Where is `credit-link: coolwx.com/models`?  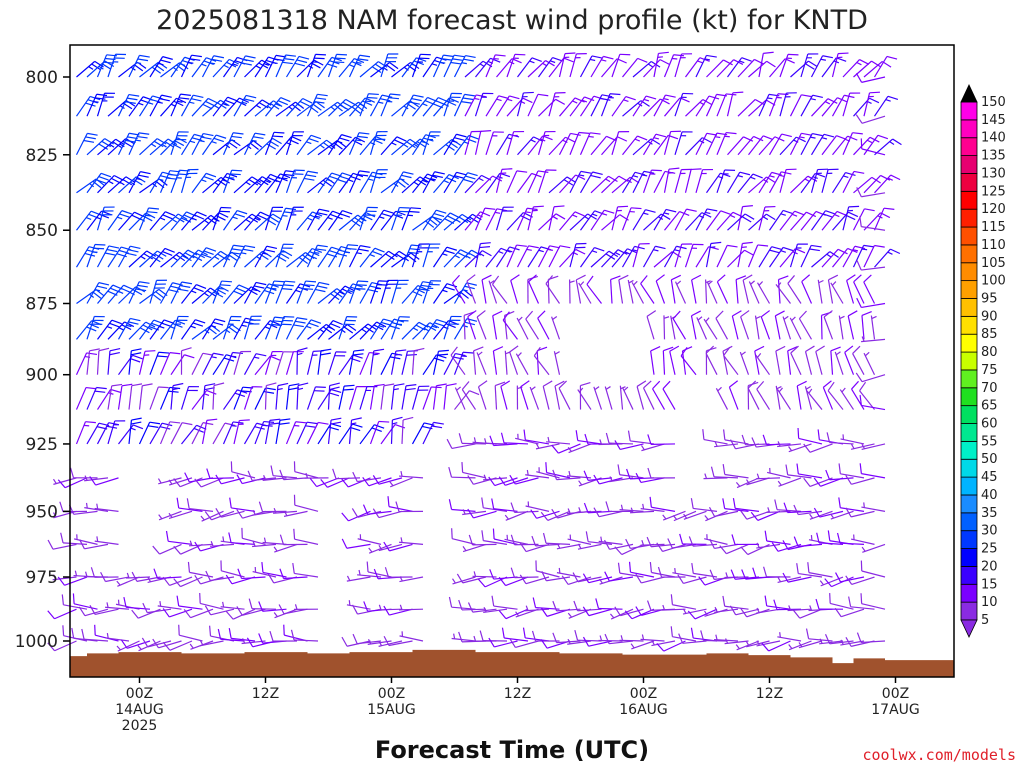 credit-link: coolwx.com/models is located at coordinates (939, 755).